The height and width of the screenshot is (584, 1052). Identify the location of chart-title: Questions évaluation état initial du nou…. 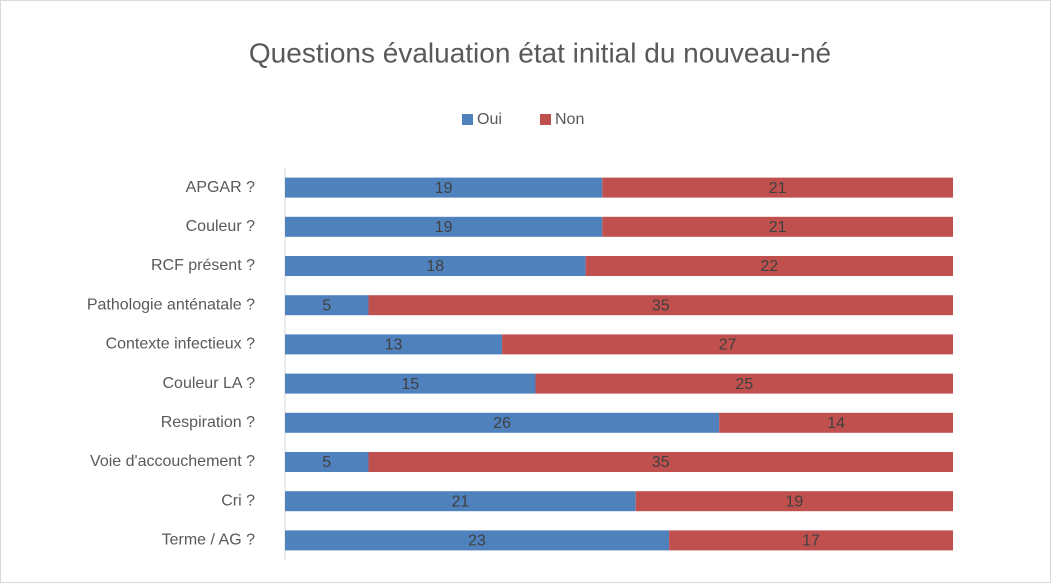
(540, 52).